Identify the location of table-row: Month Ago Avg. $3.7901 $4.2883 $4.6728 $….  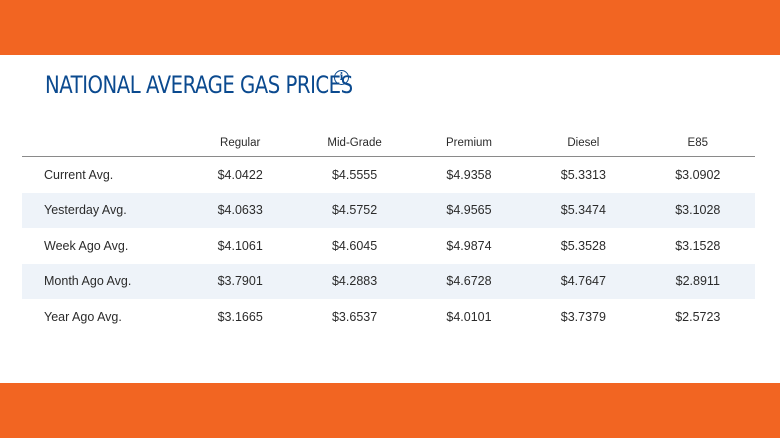
(388, 281).